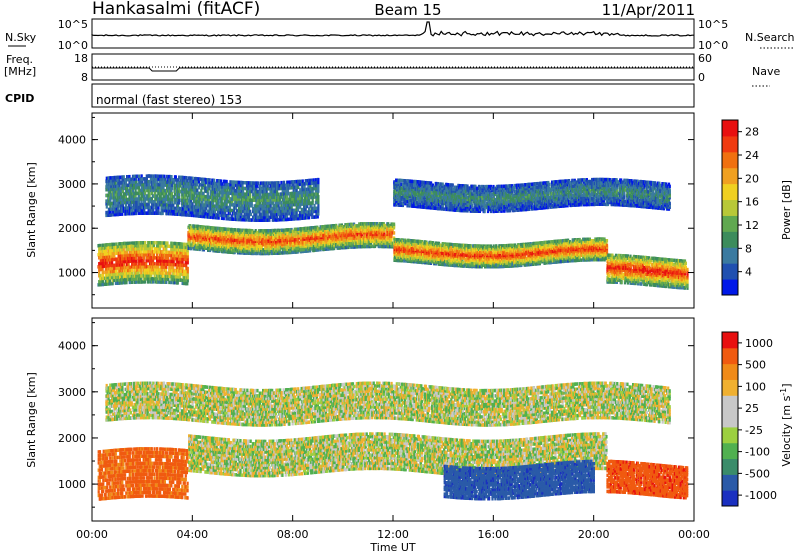 The height and width of the screenshot is (554, 800). Describe the element at coordinates (176, 9) in the screenshot. I see `station-title: Hankasalmi (fitACF)` at that location.